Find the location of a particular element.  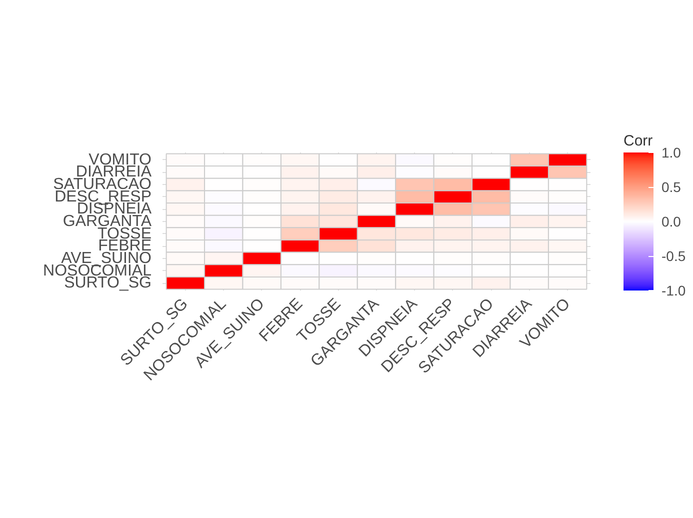

color-bar-title: Corr is located at coordinates (638, 141).